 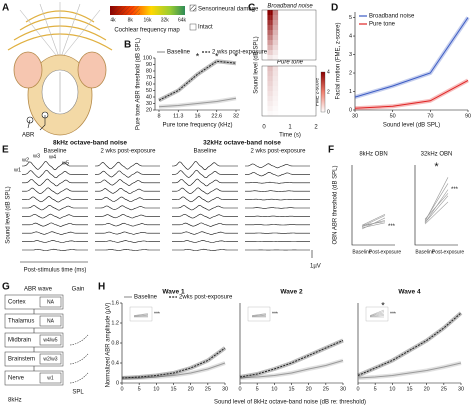 I want to click on x-tick-label: 10, so click(x=156, y=389).